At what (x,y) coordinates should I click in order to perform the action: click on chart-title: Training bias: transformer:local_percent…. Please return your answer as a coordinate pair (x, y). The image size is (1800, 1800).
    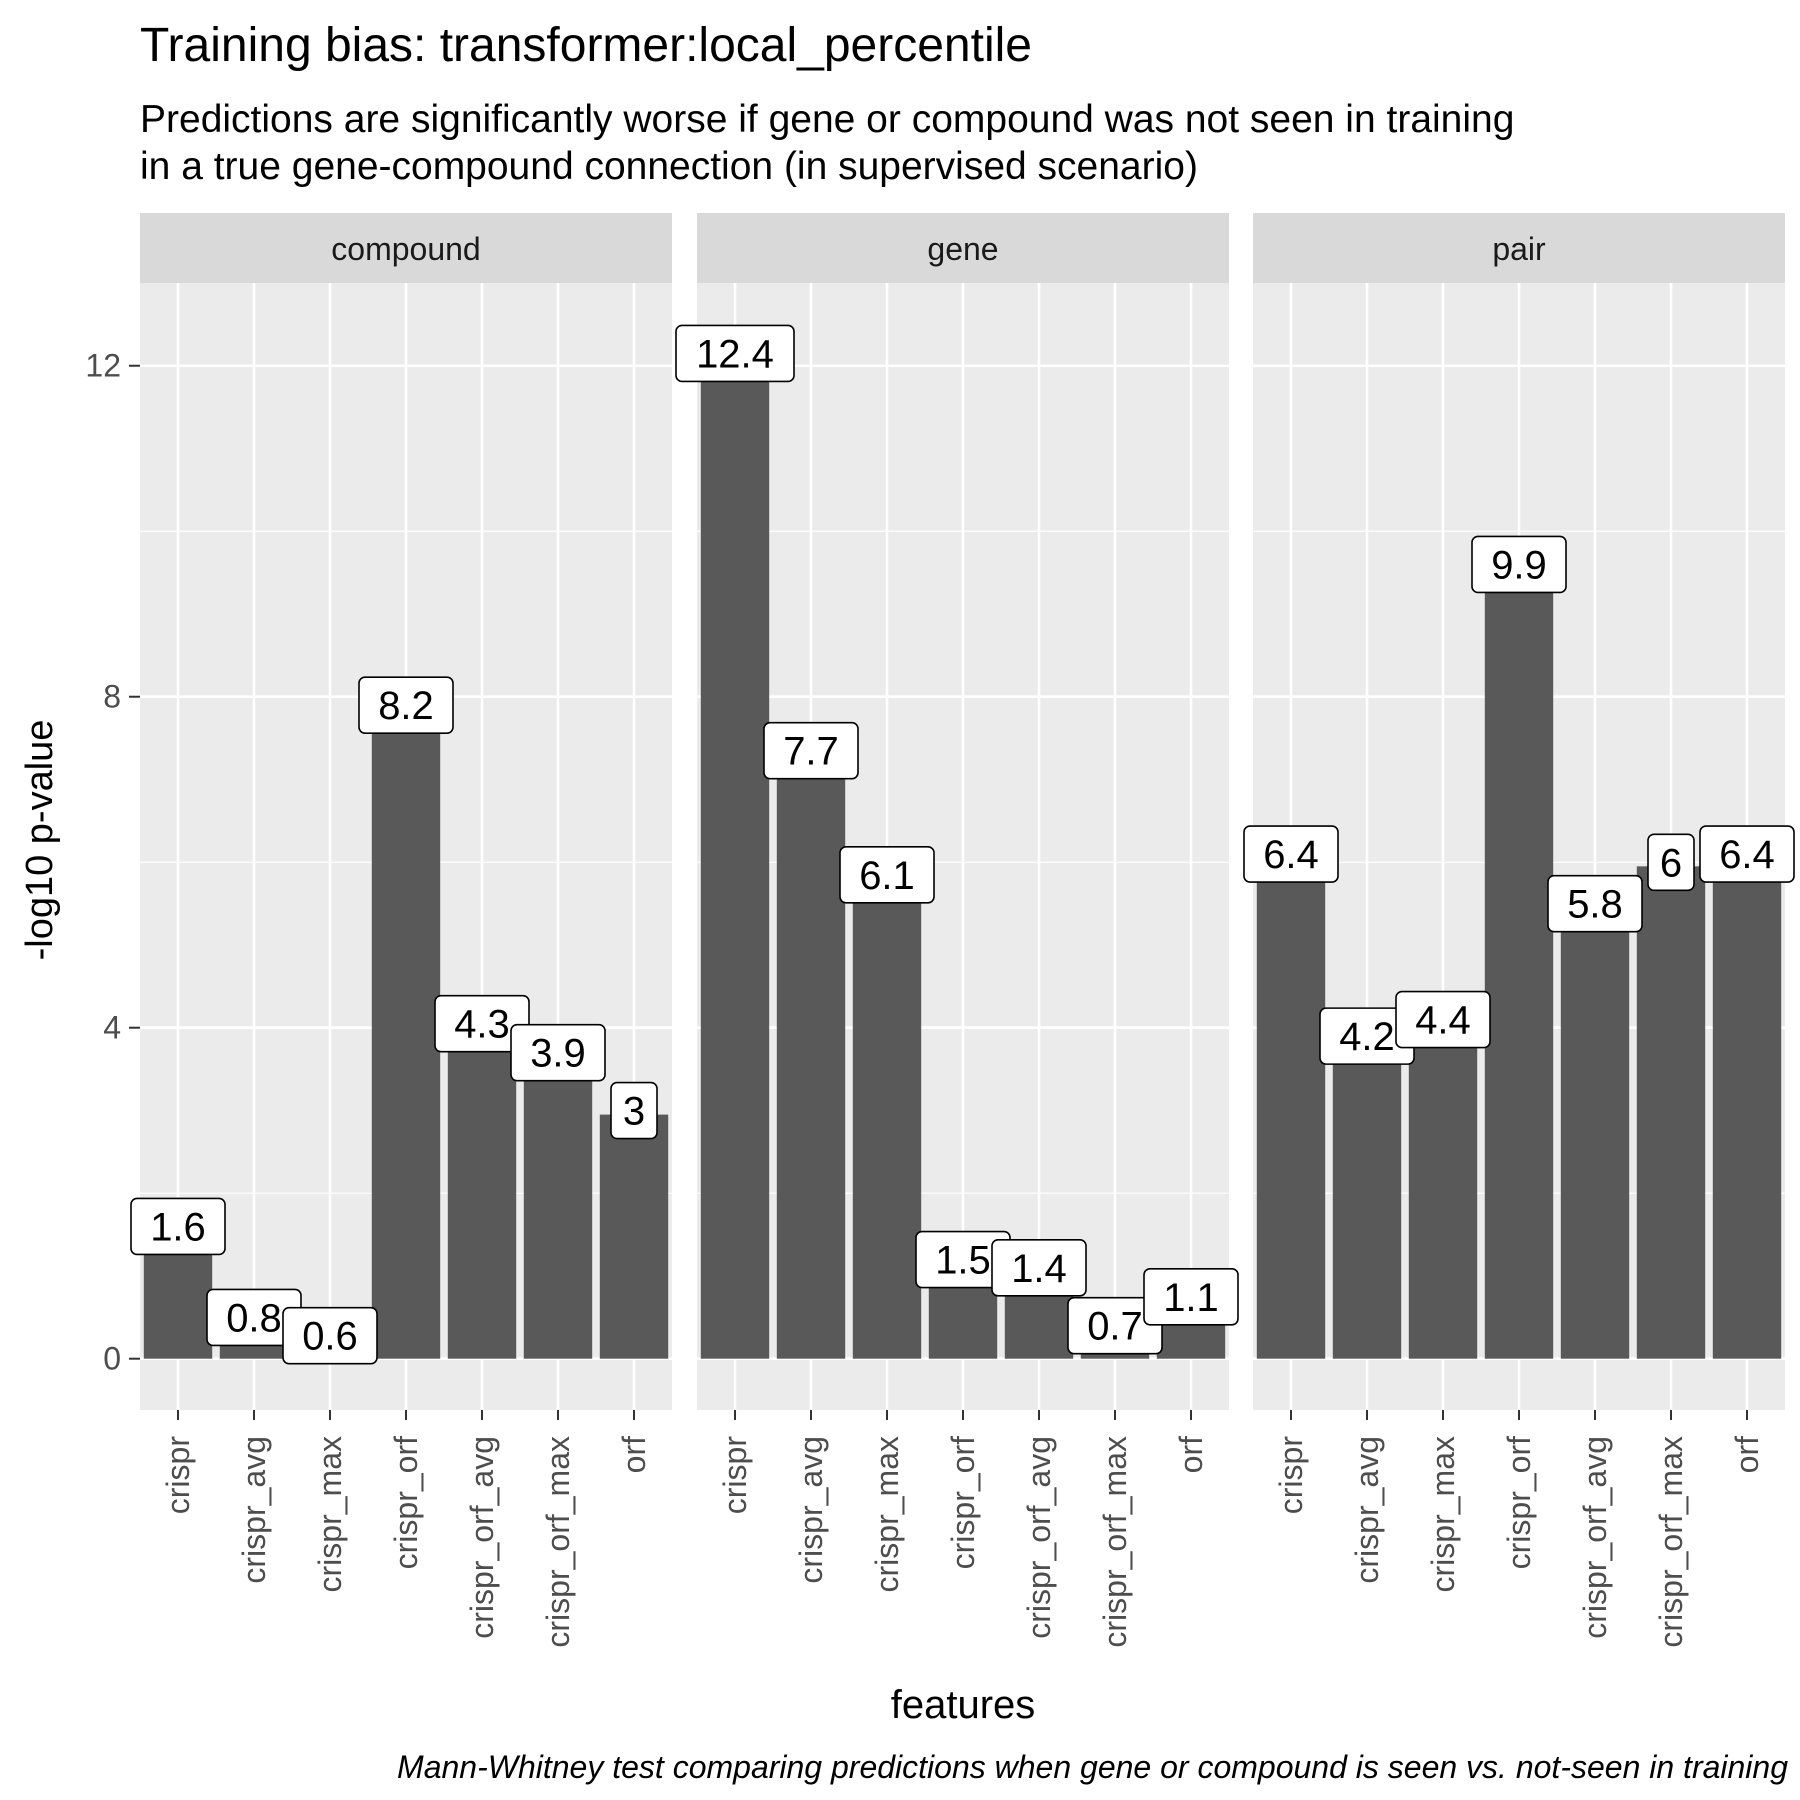
    Looking at the image, I should click on (586, 45).